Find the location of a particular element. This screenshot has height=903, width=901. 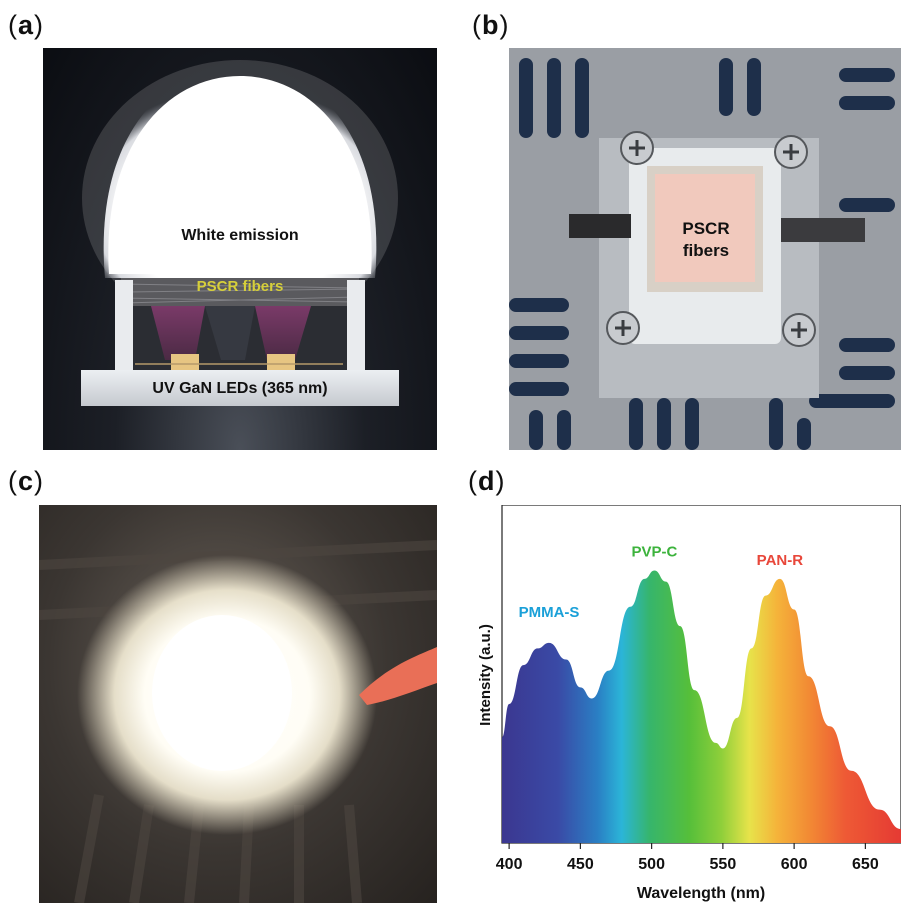

y-axis-label: Intensity (a.u.) is located at coordinates (485, 675).